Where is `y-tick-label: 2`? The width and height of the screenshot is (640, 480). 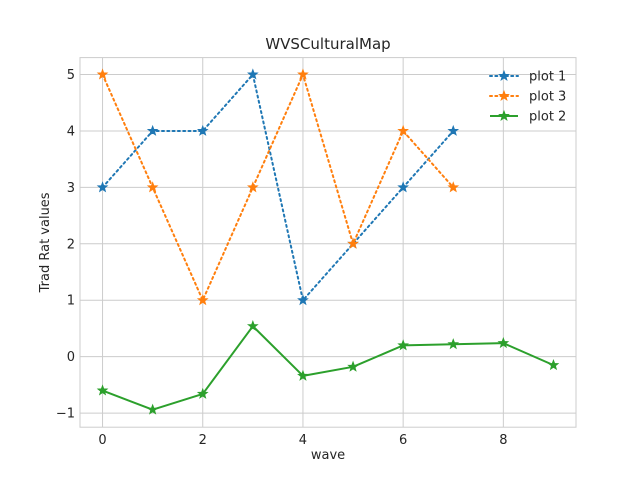 y-tick-label: 2 is located at coordinates (71, 244).